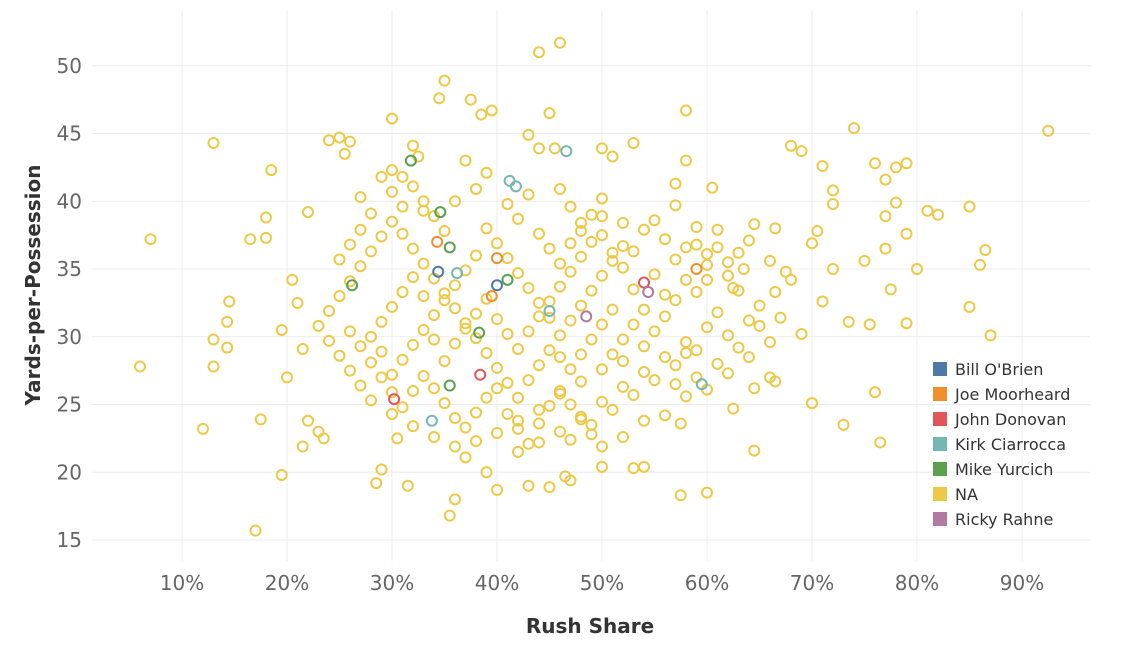 This screenshot has width=1130, height=654. I want to click on legend-item: Kirk Ciarrocca, so click(999, 444).